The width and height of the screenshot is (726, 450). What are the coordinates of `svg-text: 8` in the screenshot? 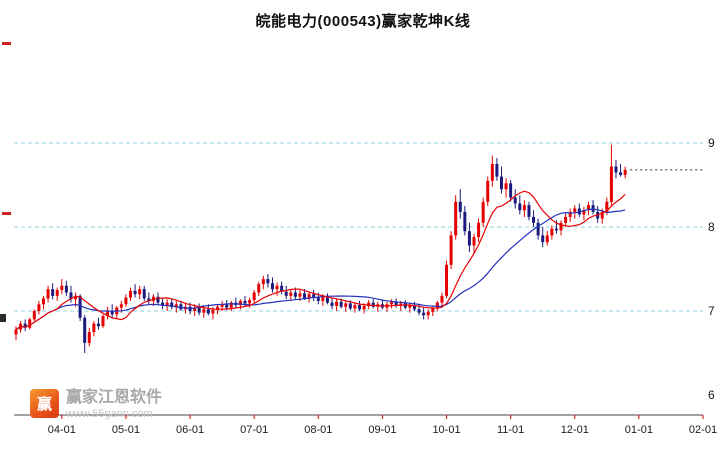 It's located at (711, 227).